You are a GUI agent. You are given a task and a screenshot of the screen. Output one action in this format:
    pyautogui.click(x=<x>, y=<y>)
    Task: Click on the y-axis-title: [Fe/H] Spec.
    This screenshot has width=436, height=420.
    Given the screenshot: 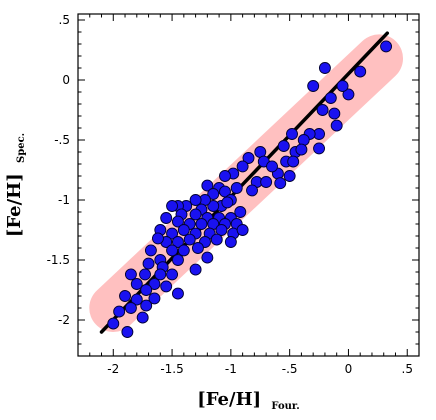 What is the action you would take?
    pyautogui.click(x=15, y=185)
    